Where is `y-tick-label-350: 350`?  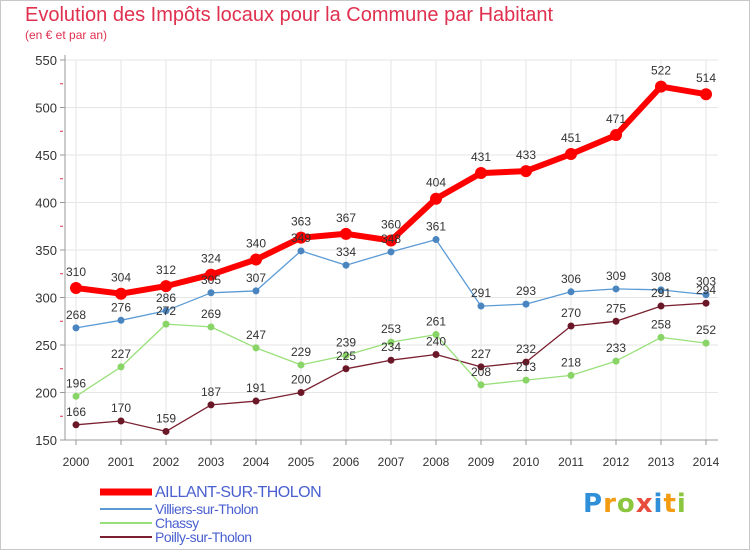 y-tick-label-350: 350 is located at coordinates (46, 250).